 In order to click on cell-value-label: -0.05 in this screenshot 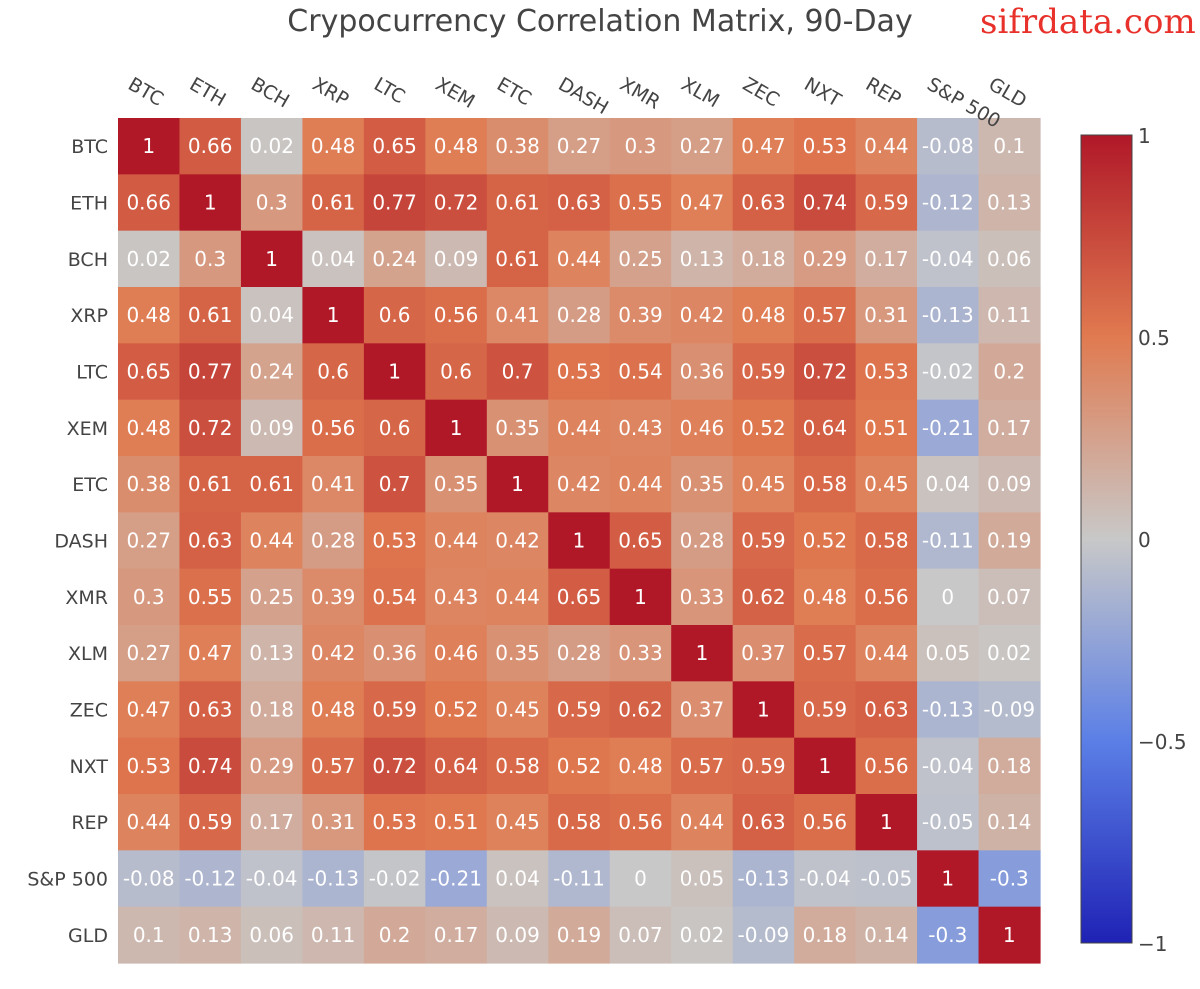, I will do `click(886, 879)`.